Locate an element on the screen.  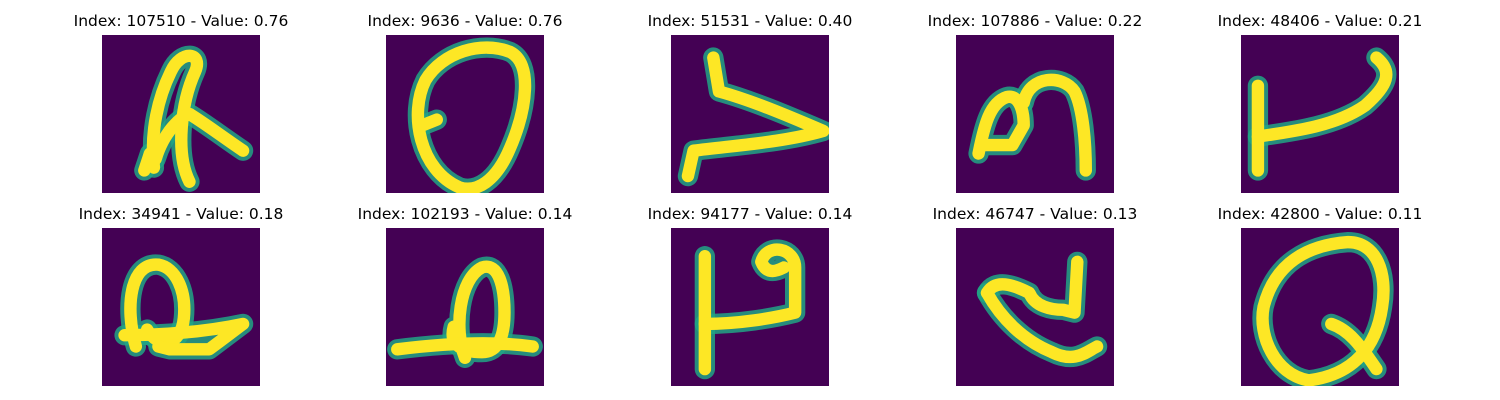
grid-panel: Index: 102193 - Value: 0.14 is located at coordinates (465, 295).